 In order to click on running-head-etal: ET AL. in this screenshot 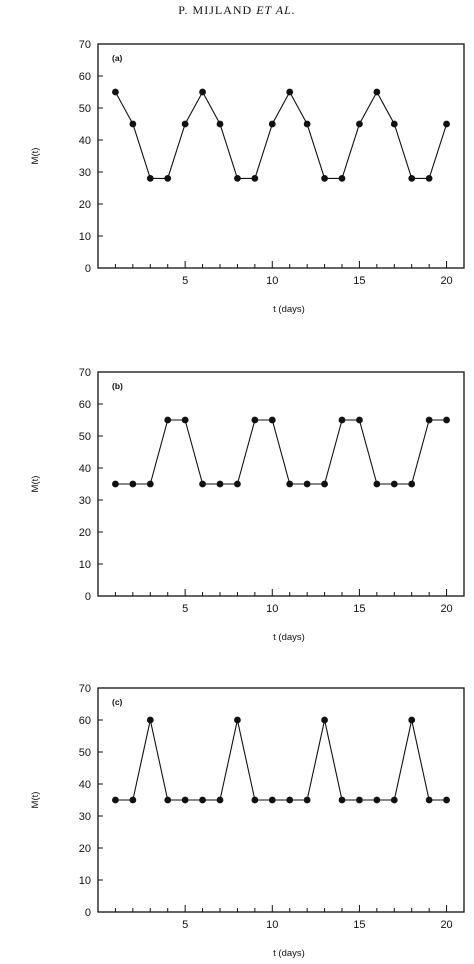, I will do `click(276, 10)`.